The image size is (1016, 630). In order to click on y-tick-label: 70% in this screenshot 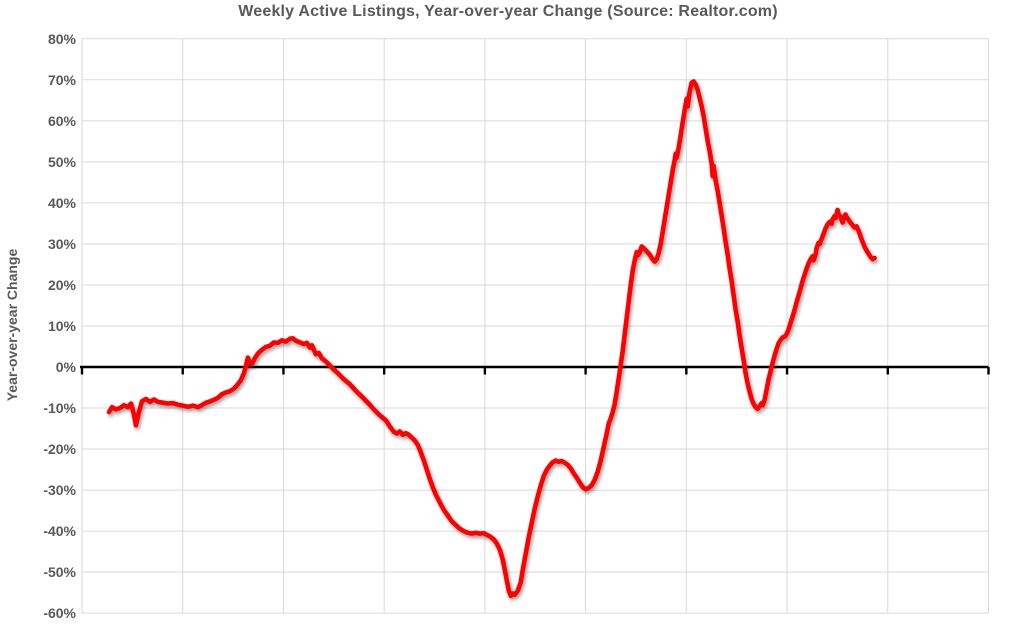, I will do `click(62, 80)`.